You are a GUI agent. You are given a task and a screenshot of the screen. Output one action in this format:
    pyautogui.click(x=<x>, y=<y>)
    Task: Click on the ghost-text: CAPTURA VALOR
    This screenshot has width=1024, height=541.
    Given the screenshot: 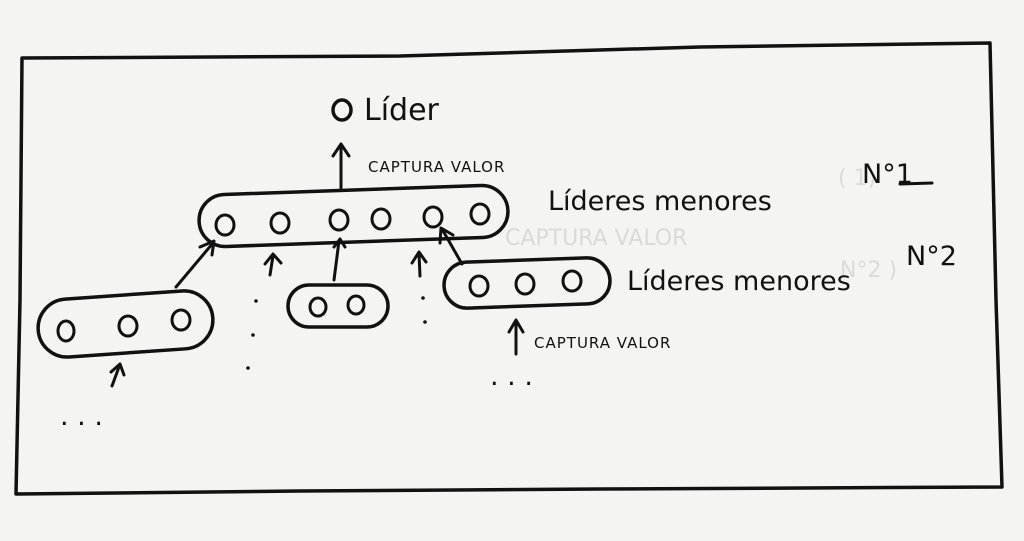 What is the action you would take?
    pyautogui.click(x=596, y=238)
    